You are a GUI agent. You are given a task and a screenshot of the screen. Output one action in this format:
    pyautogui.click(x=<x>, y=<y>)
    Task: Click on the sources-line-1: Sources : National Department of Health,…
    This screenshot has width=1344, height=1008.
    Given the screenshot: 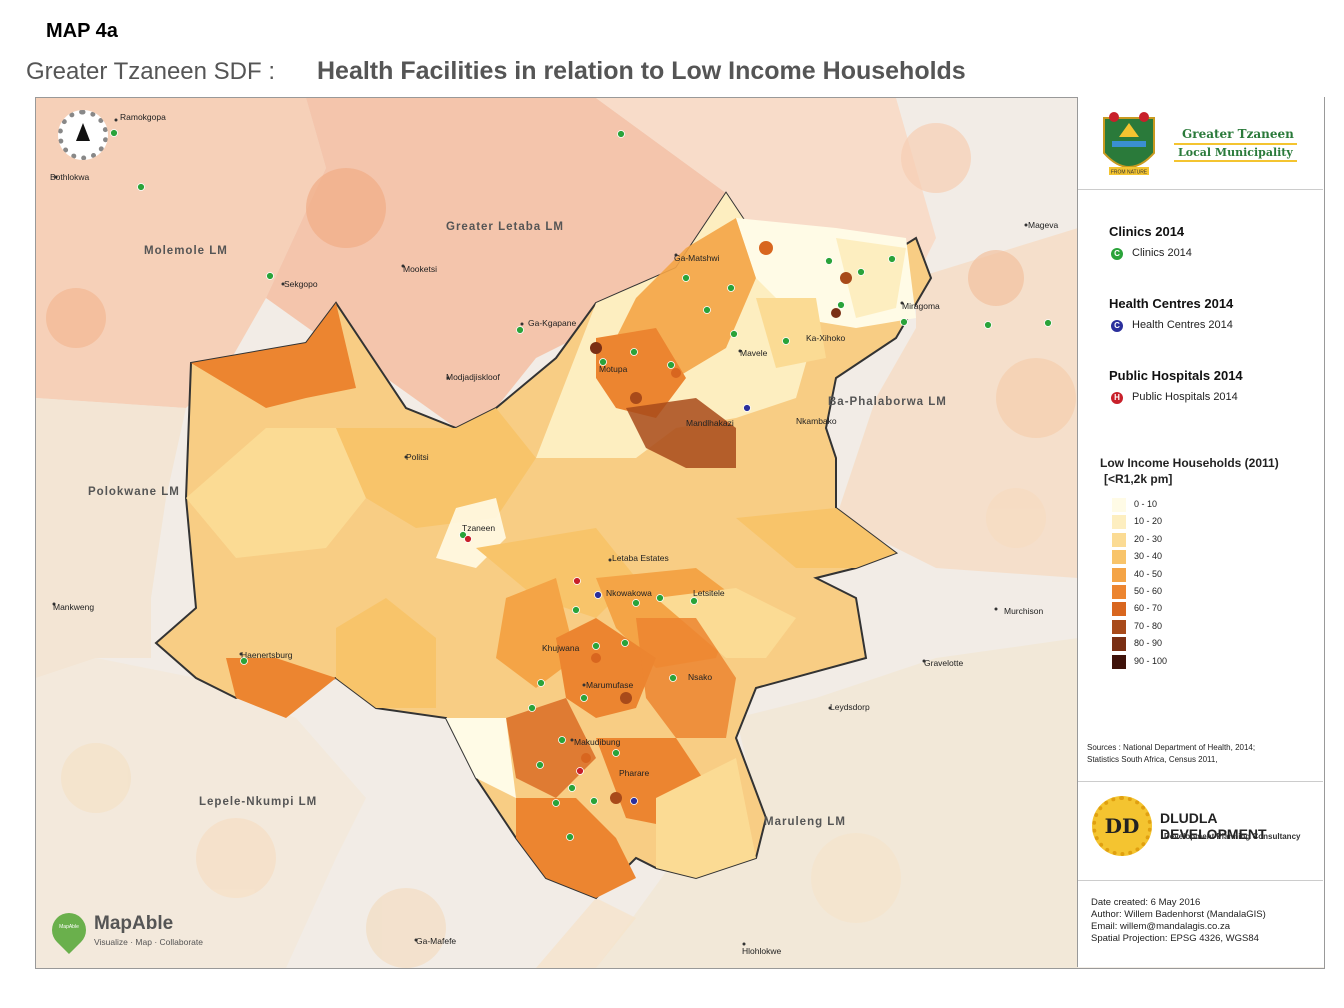 What is the action you would take?
    pyautogui.click(x=1171, y=747)
    